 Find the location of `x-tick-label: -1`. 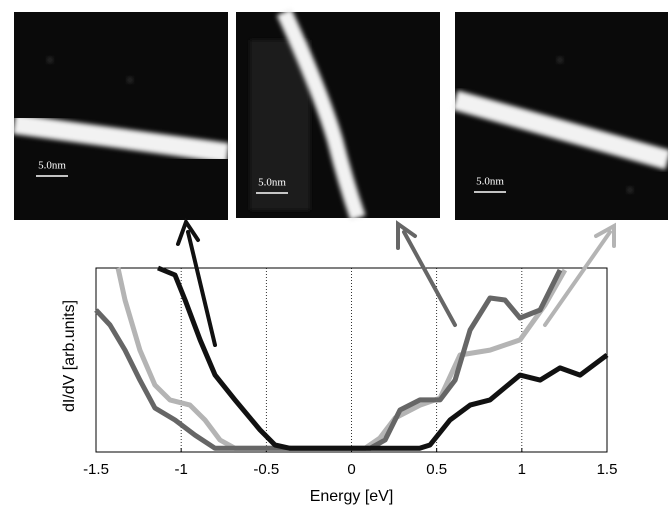

x-tick-label: -1 is located at coordinates (180, 469).